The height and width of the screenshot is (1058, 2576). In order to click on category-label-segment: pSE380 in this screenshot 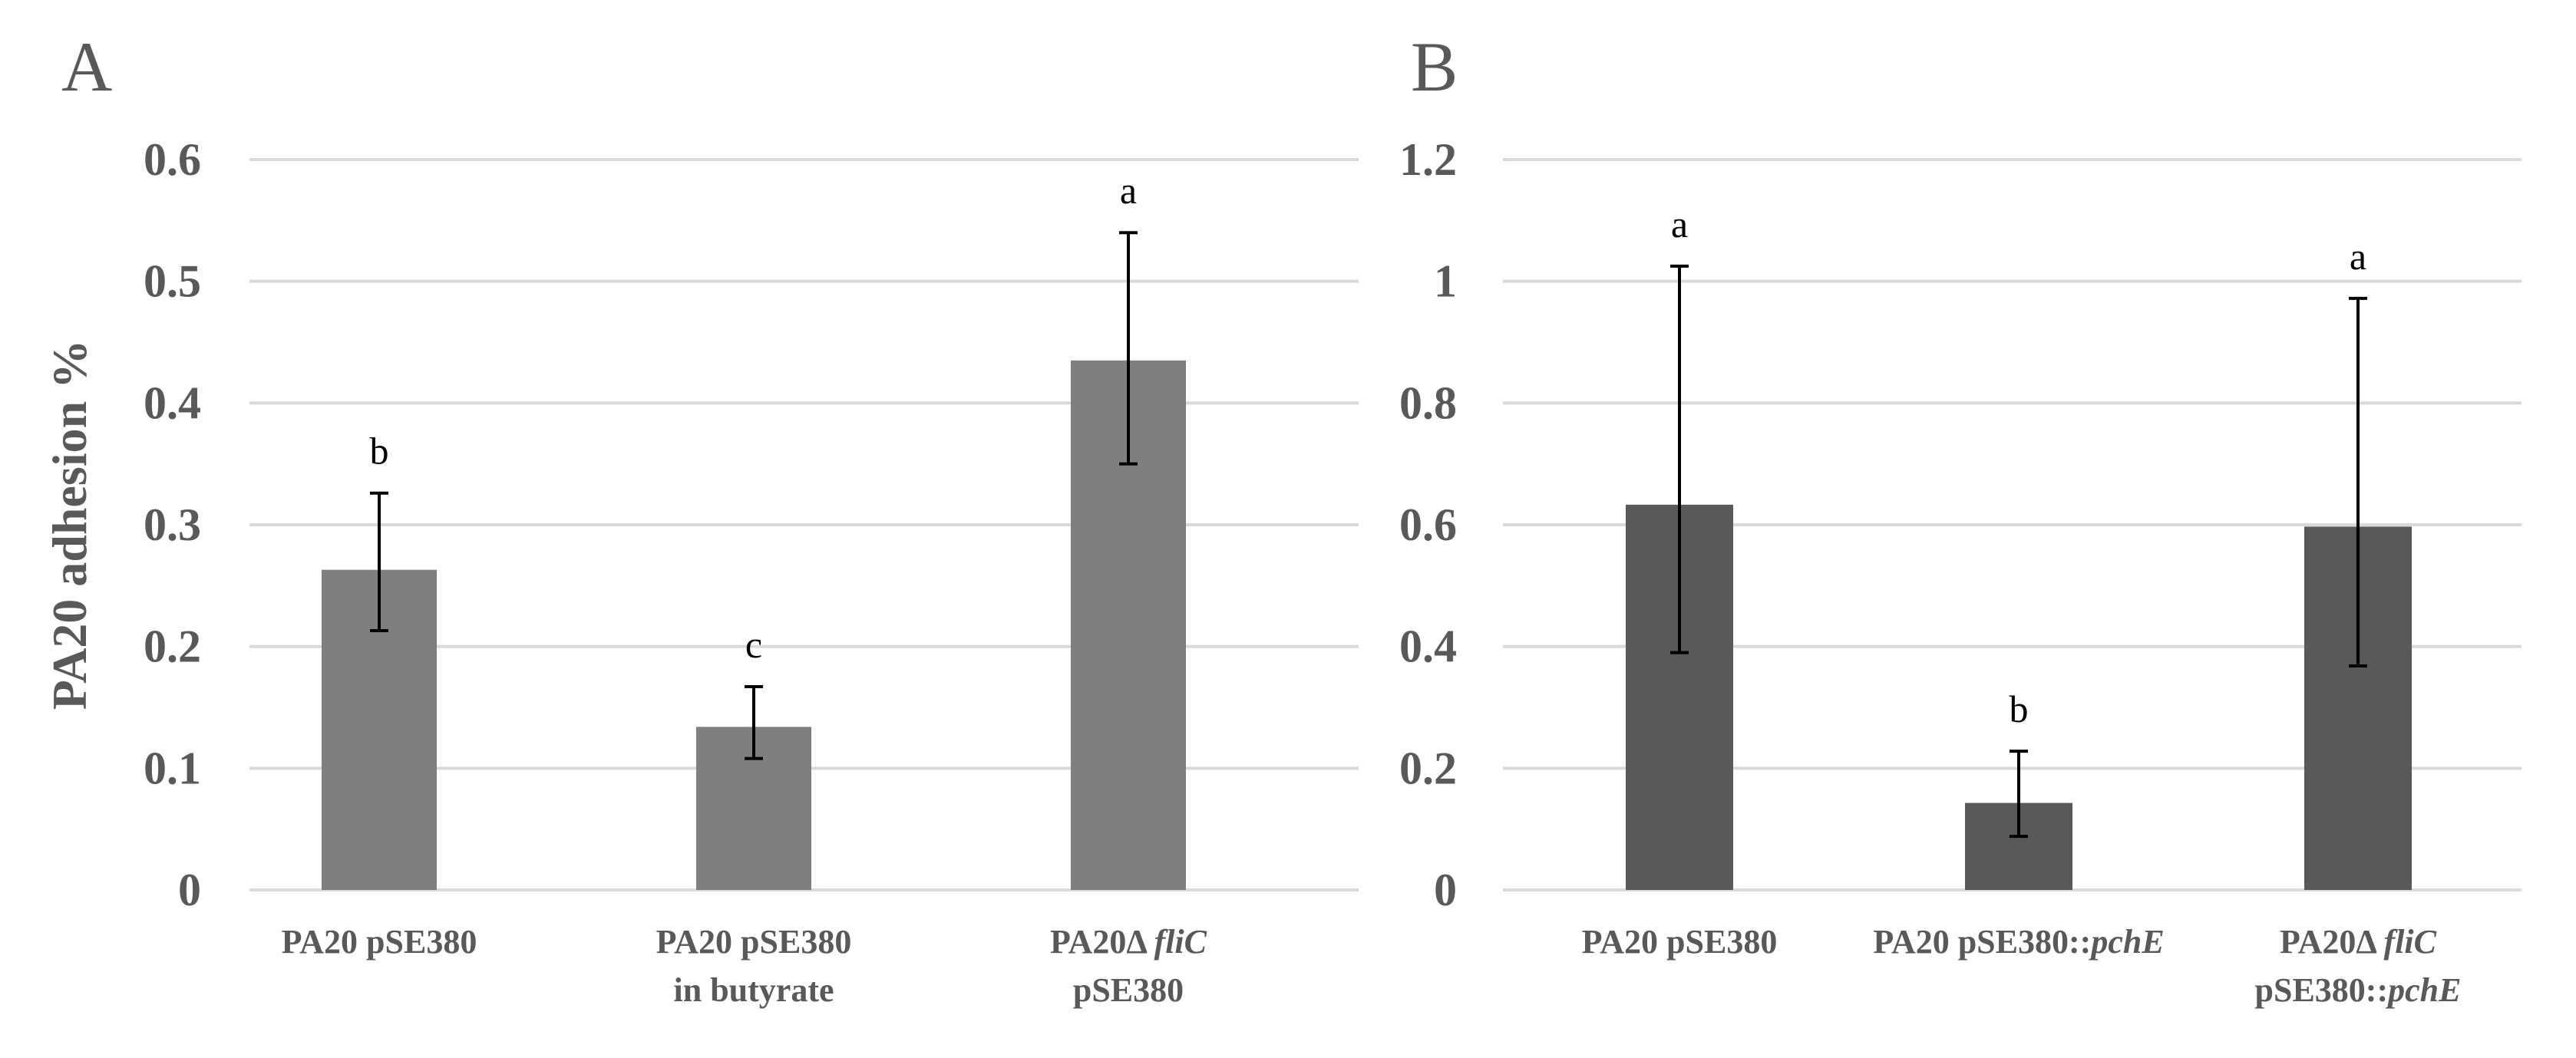, I will do `click(1128, 990)`.